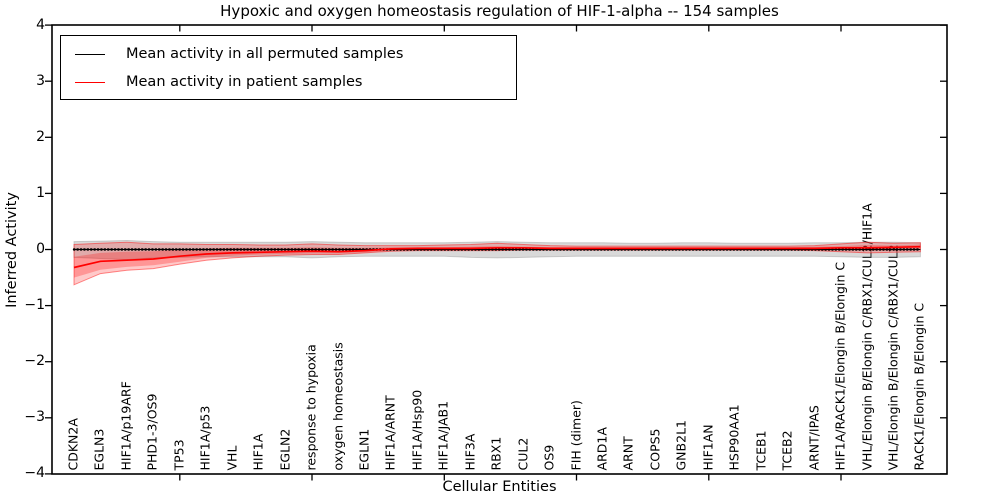 The height and width of the screenshot is (500, 1000). I want to click on y-tick-label: 3, so click(40, 81).